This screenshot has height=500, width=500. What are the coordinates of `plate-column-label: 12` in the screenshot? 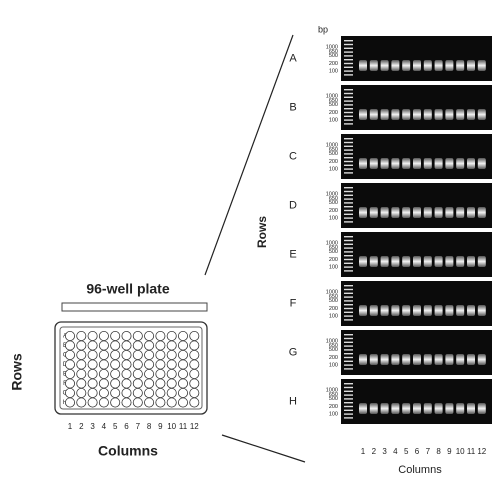 It's located at (194, 426).